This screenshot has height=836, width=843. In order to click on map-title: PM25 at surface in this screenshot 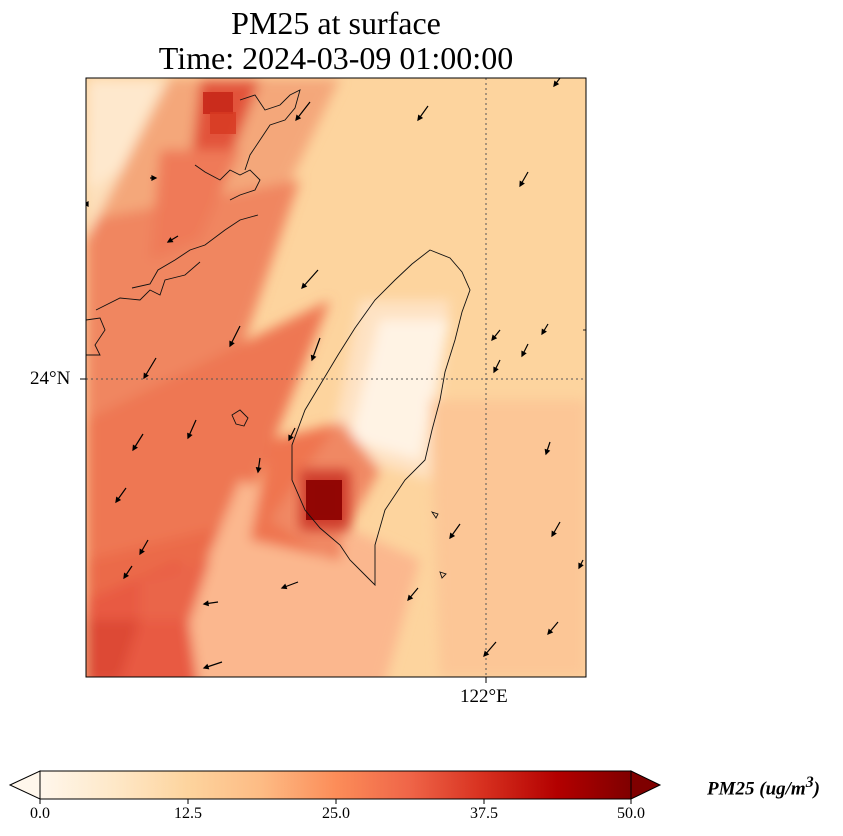, I will do `click(336, 23)`.